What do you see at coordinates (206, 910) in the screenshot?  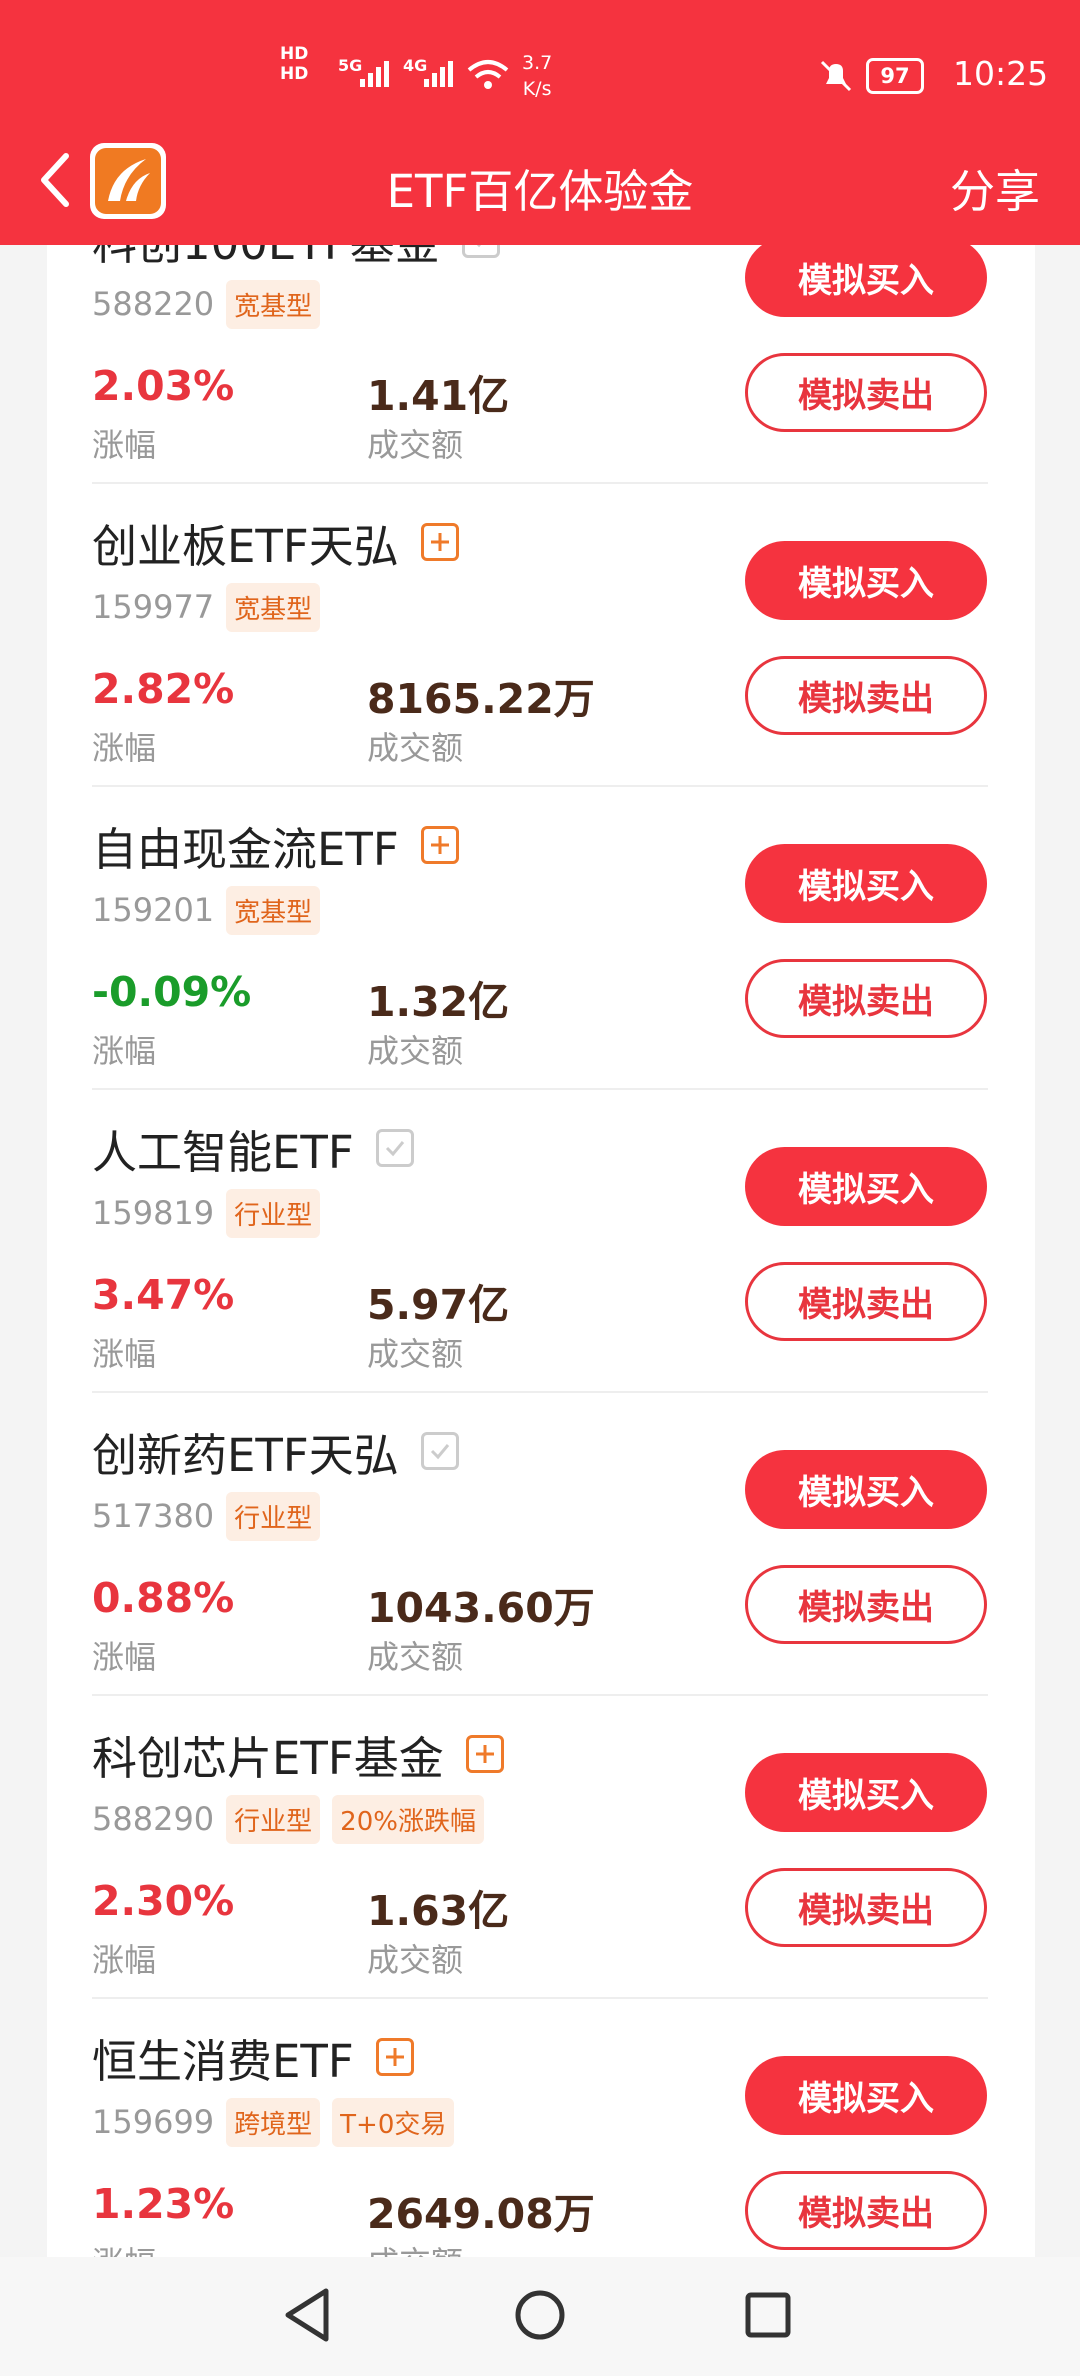 I see `code-row: 159201 宽基型` at bounding box center [206, 910].